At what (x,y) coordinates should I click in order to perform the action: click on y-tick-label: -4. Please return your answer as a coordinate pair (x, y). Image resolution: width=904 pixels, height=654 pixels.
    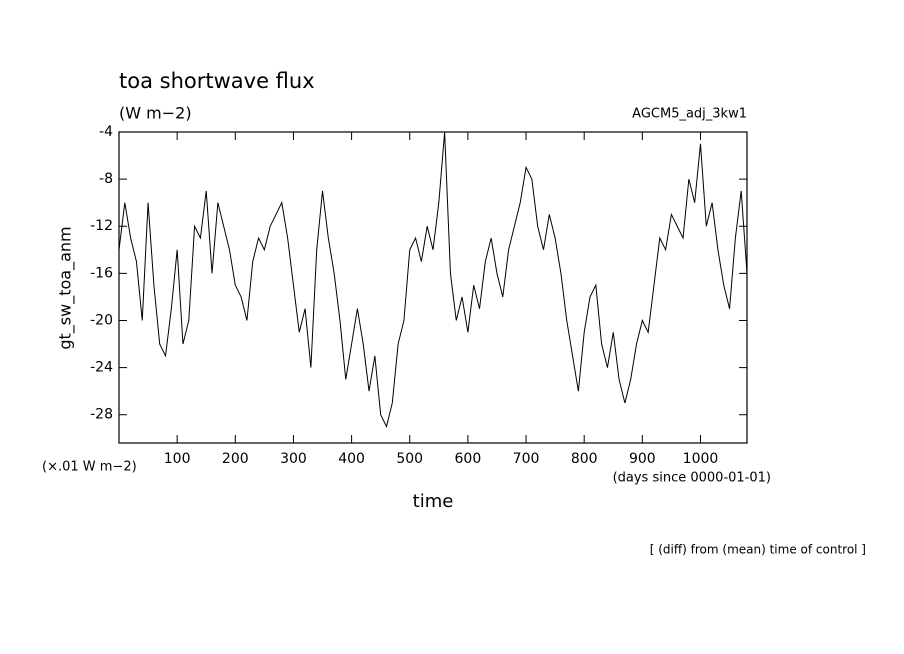
    Looking at the image, I should click on (106, 132).